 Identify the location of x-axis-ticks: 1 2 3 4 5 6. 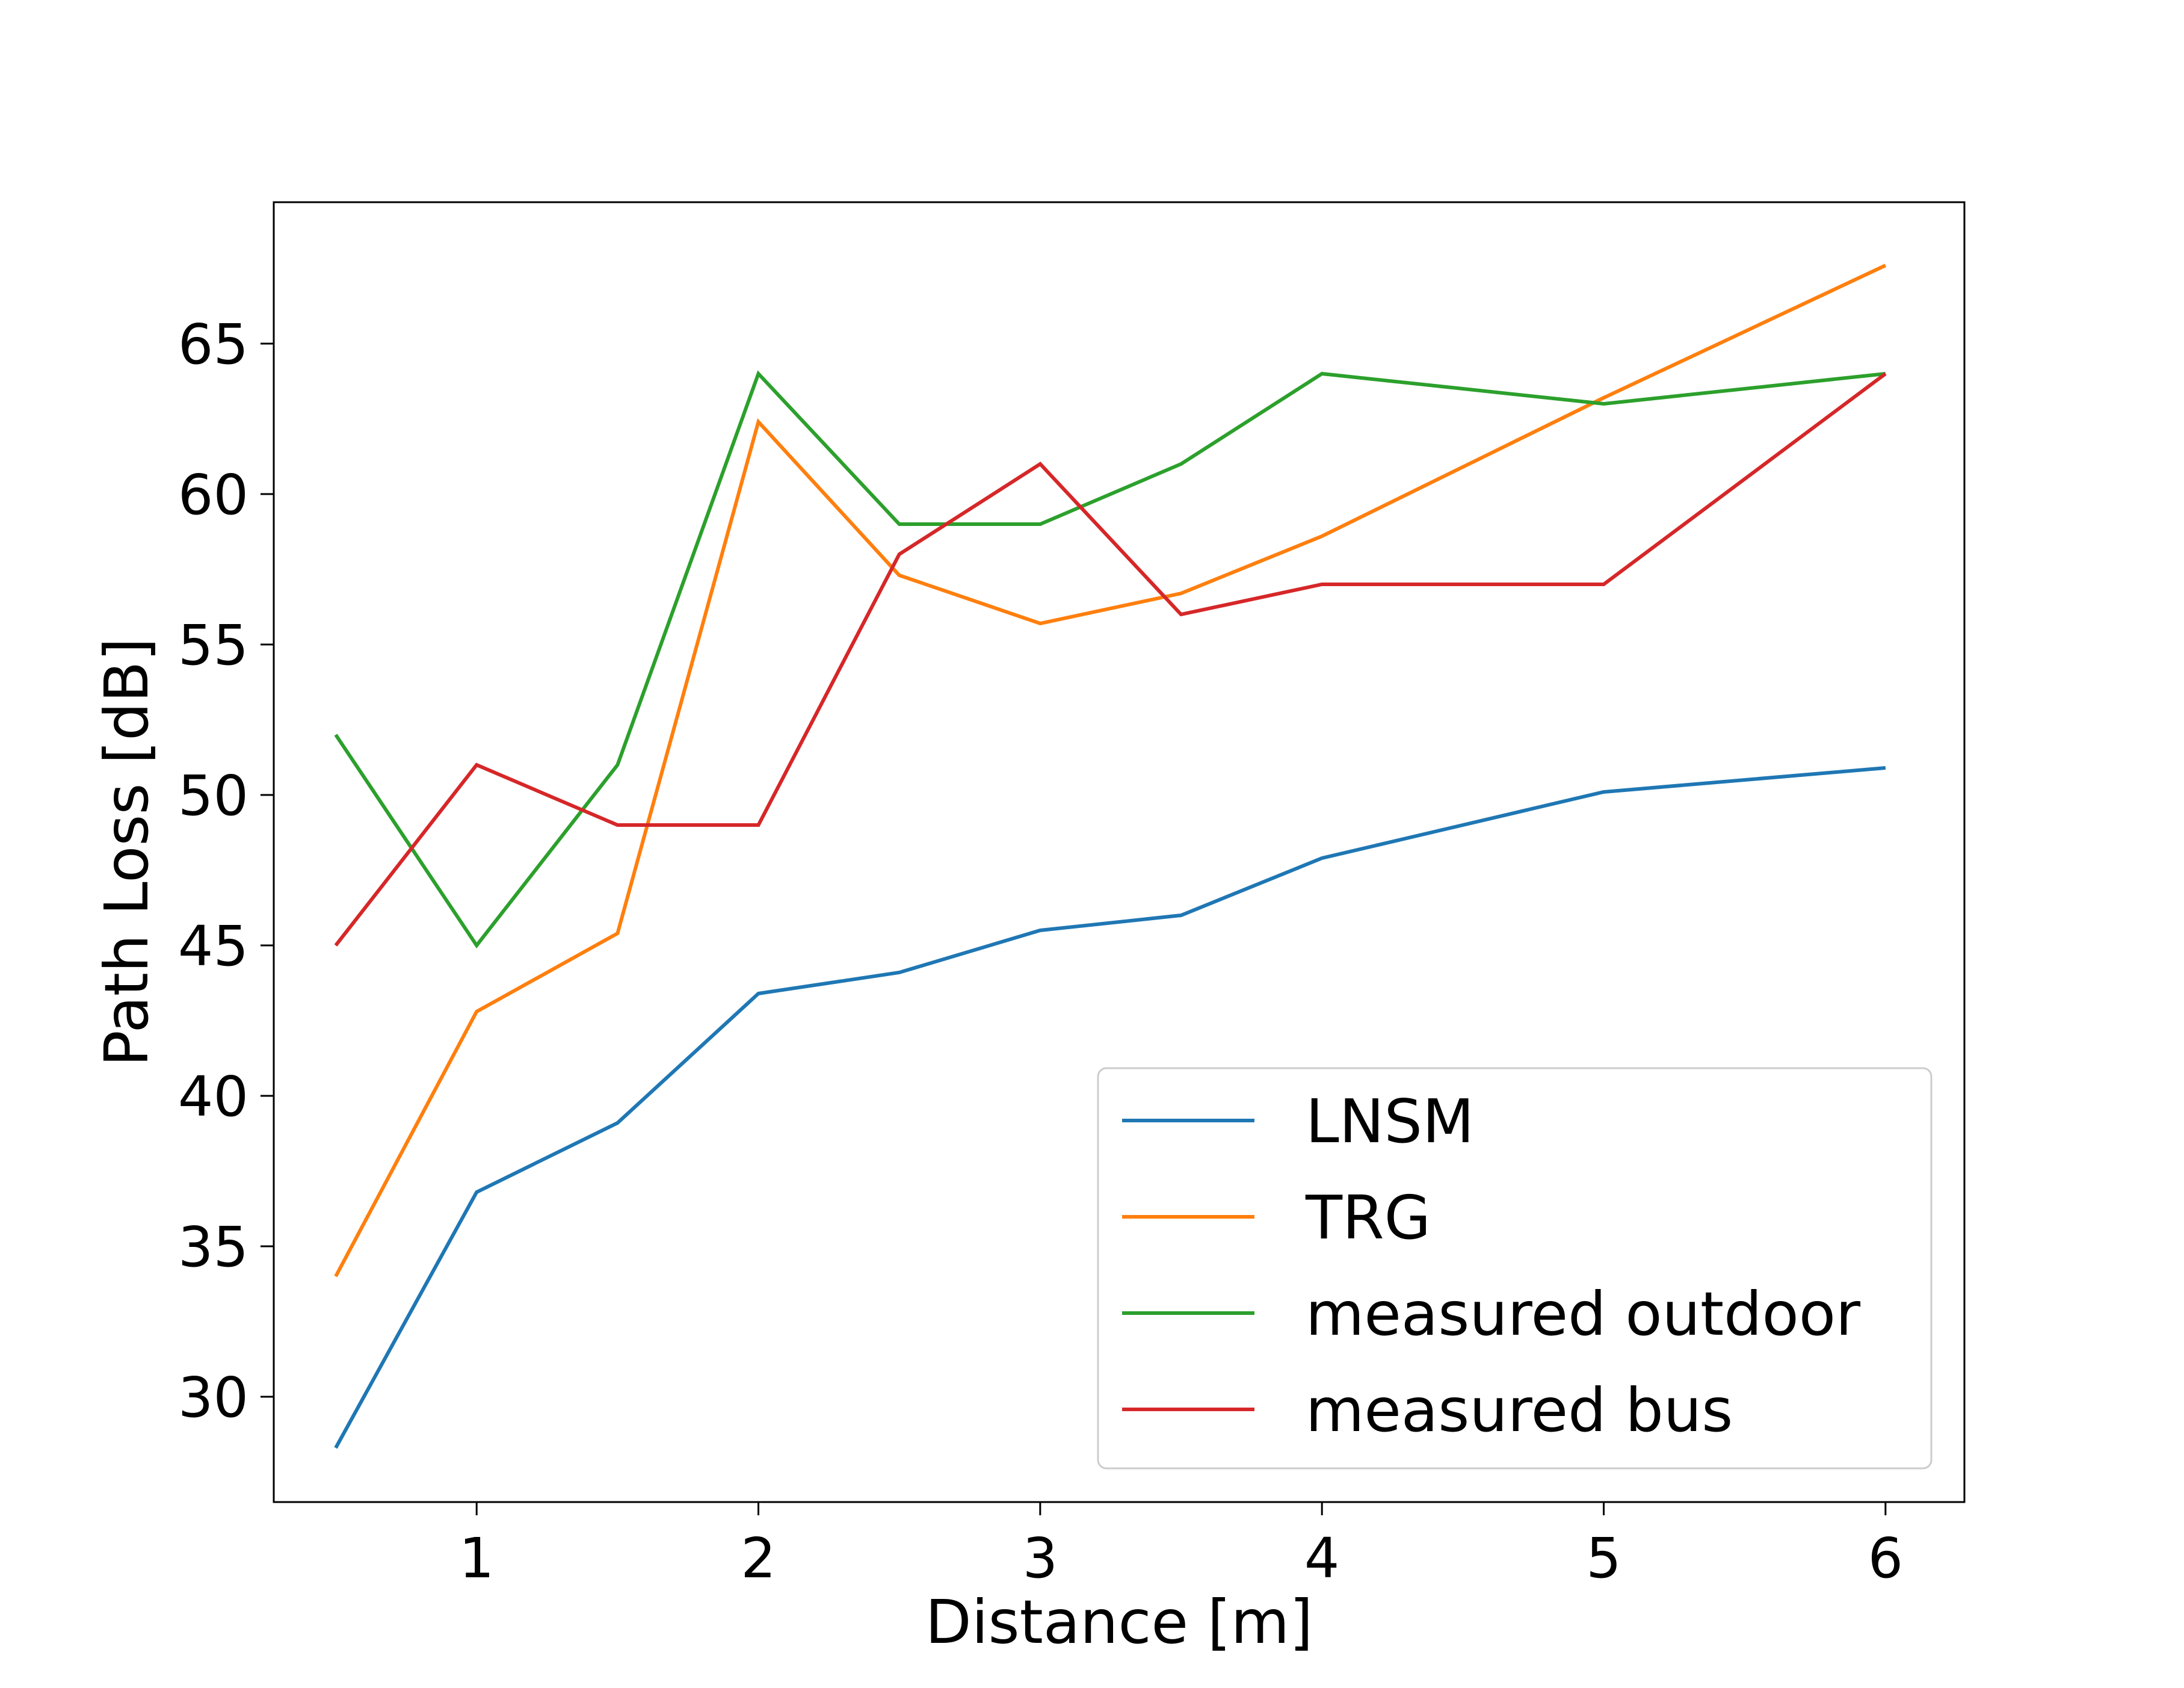
(1181, 1546).